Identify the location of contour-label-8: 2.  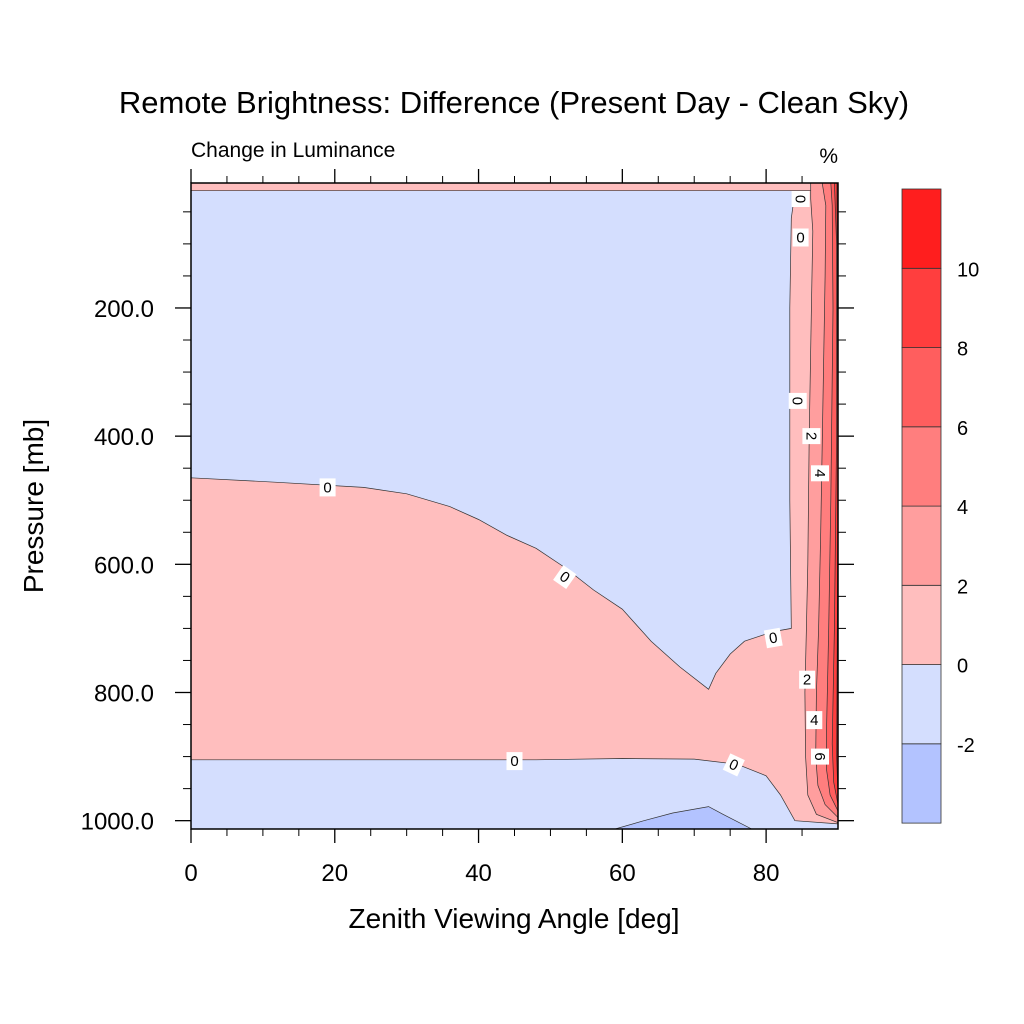
(811, 436).